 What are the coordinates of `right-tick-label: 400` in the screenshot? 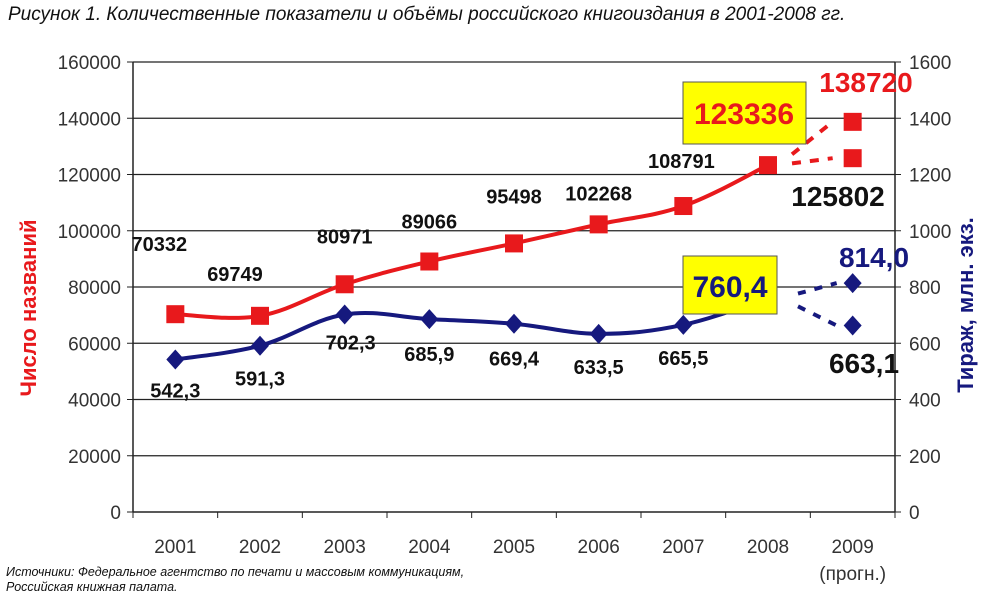 It's located at (925, 401).